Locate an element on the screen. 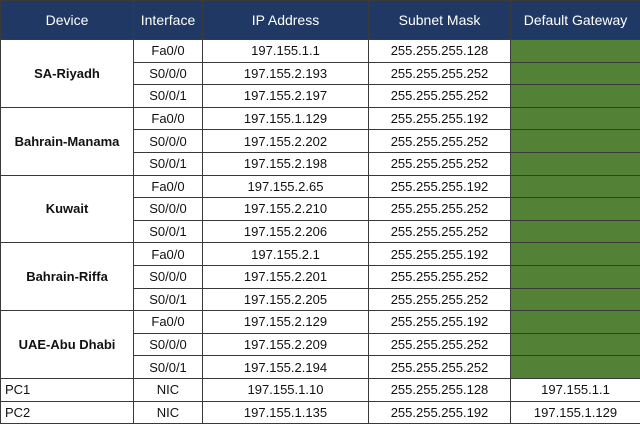 This screenshot has width=640, height=430. pc-name: PC1 is located at coordinates (67, 389).